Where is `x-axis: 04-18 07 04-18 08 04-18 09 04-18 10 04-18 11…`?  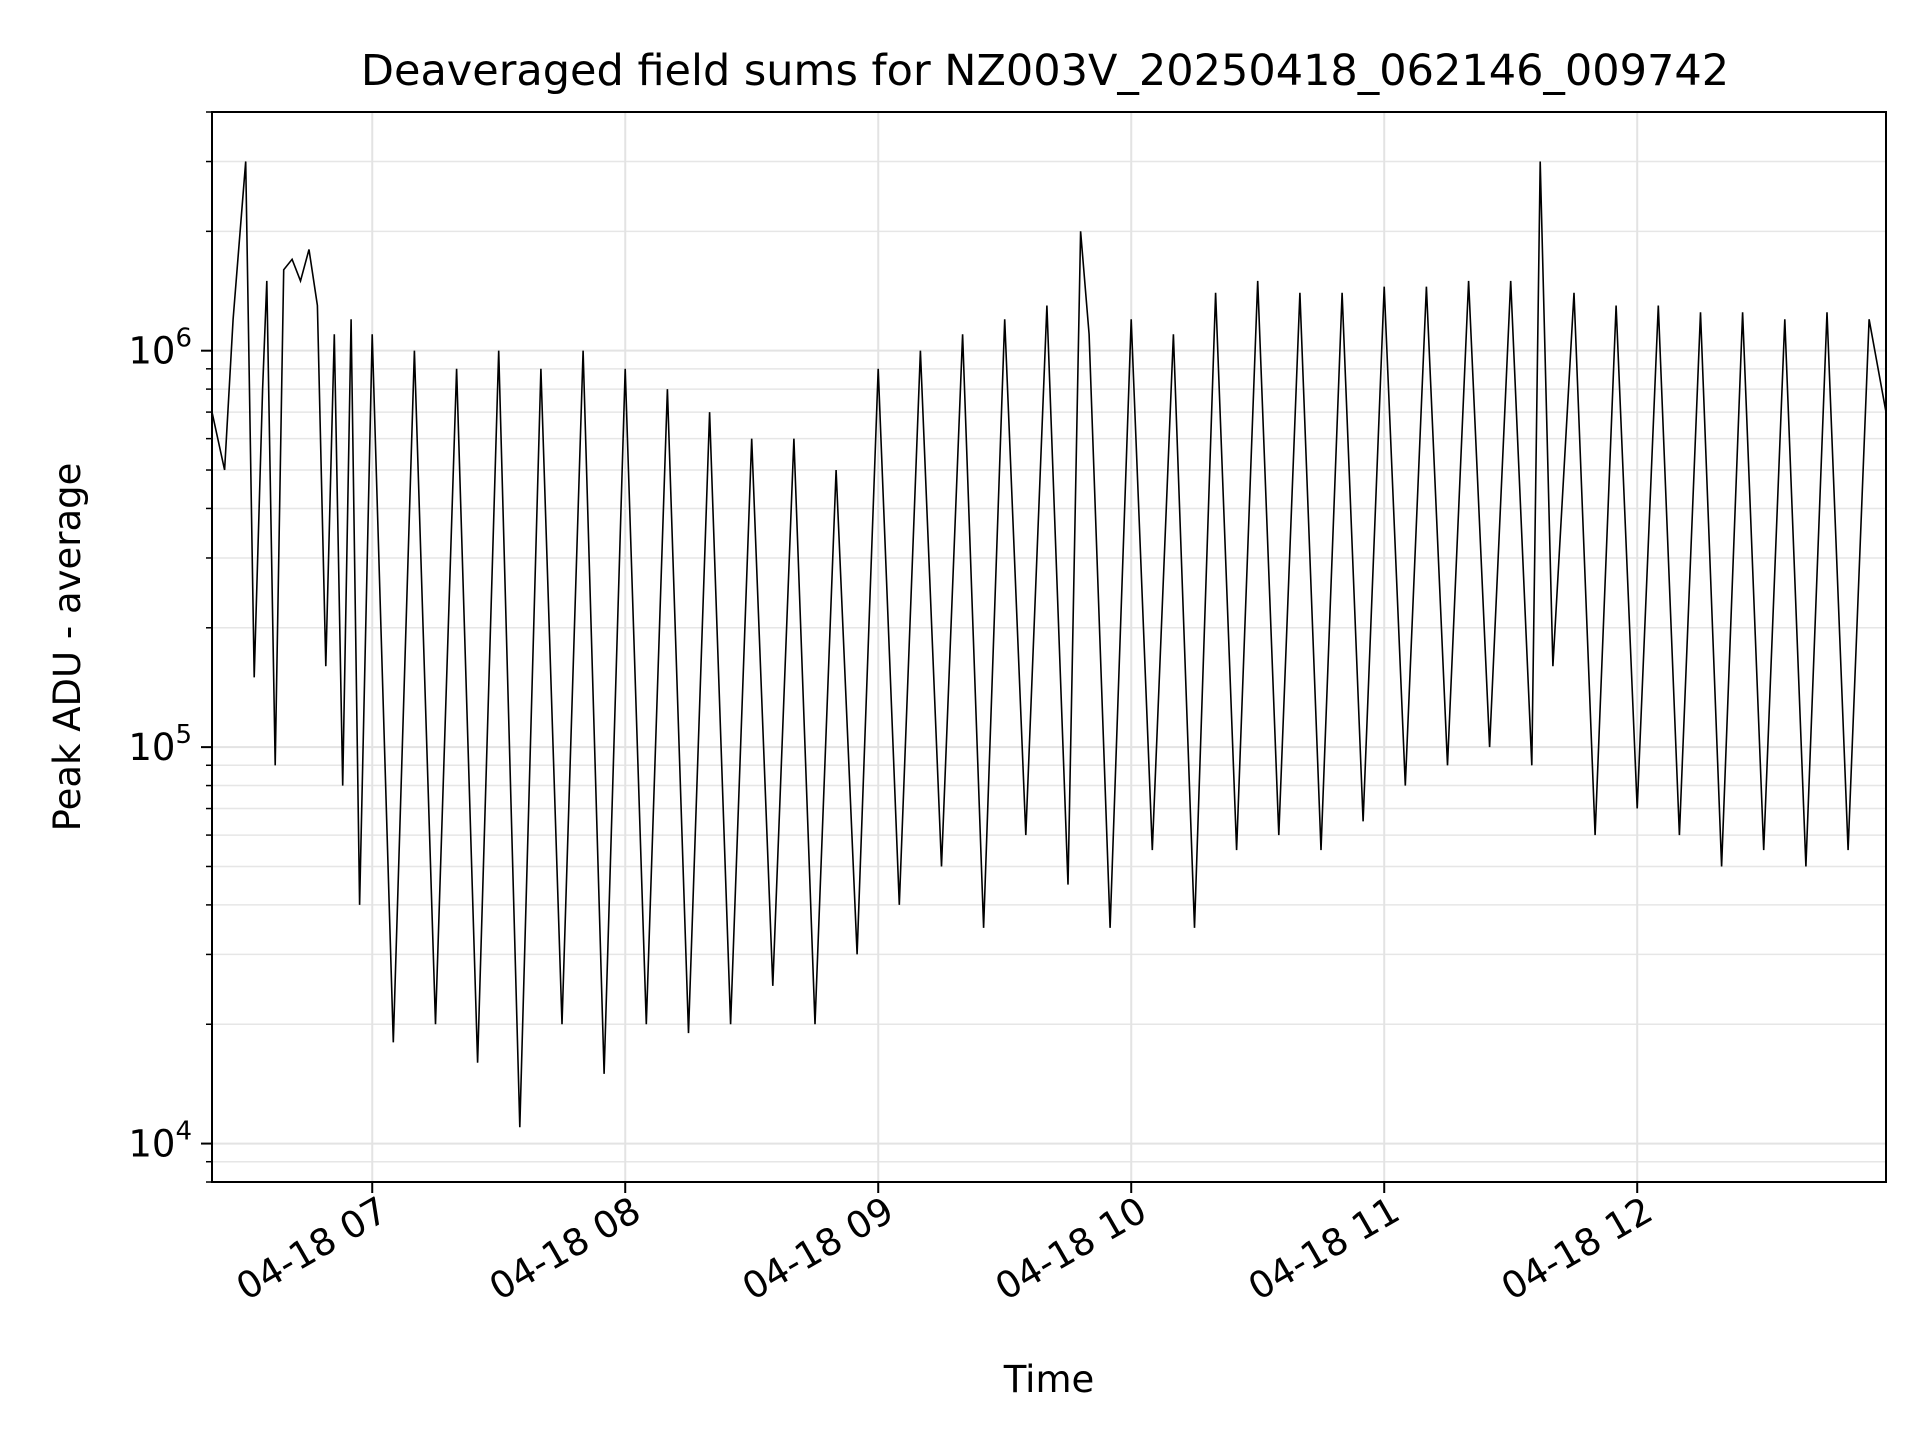
x-axis: 04-18 07 04-18 08 04-18 09 04-18 10 04-18 11… is located at coordinates (944, 1245).